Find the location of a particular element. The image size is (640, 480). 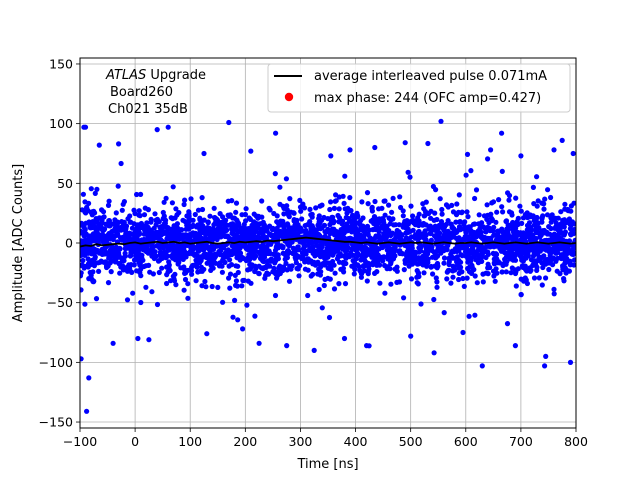

series-line-average-pulse is located at coordinates (328, 242).